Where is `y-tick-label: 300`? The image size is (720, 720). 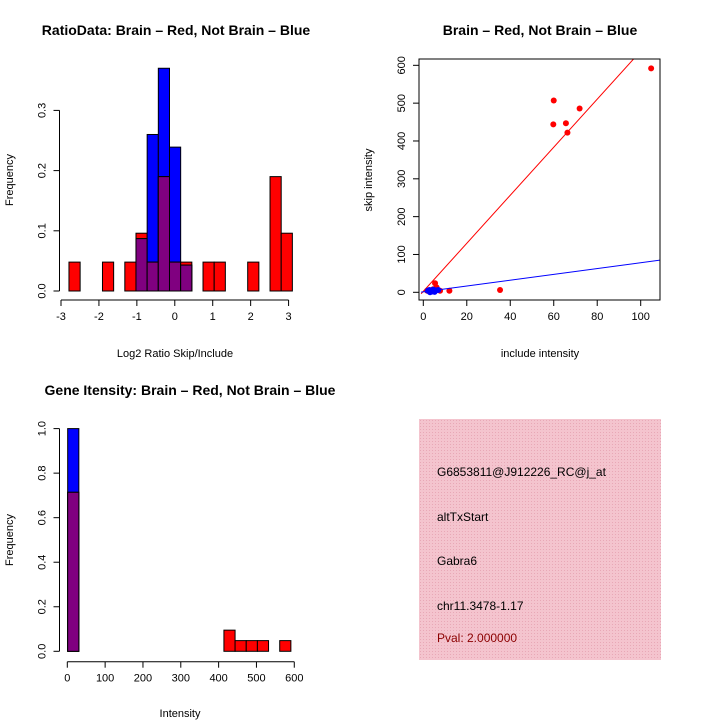
y-tick-label: 300 is located at coordinates (402, 179).